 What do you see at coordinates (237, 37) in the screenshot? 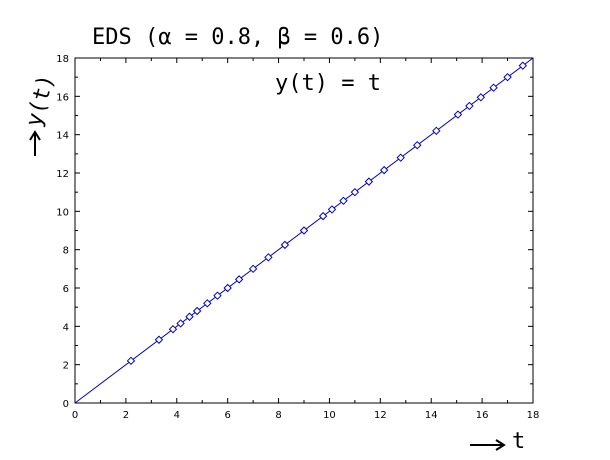
I see `chart-title: EDS (α = 0.8, β = 0.6)` at bounding box center [237, 37].